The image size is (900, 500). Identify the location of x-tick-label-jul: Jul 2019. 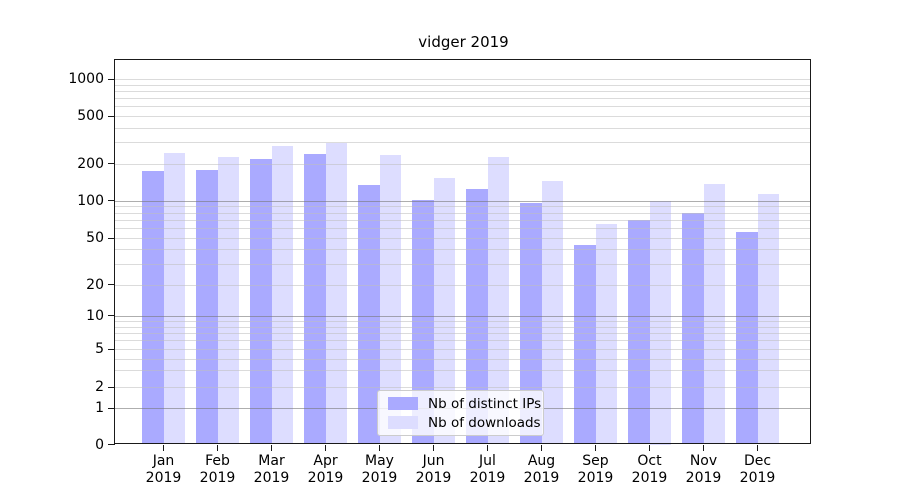
(488, 470).